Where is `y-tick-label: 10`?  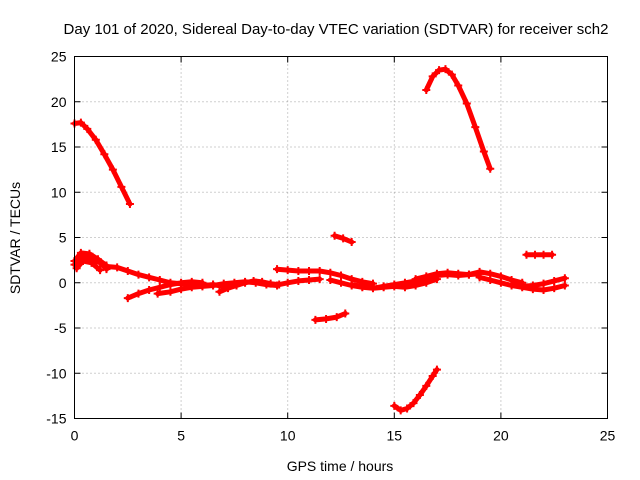
y-tick-label: 10 is located at coordinates (59, 192).